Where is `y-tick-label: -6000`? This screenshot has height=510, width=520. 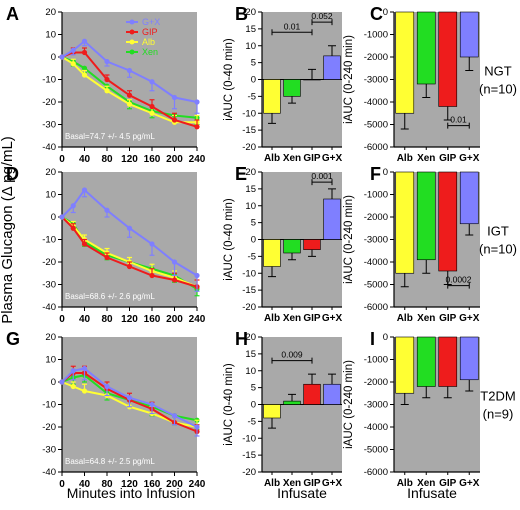 y-tick-label: -6000 is located at coordinates (376, 472).